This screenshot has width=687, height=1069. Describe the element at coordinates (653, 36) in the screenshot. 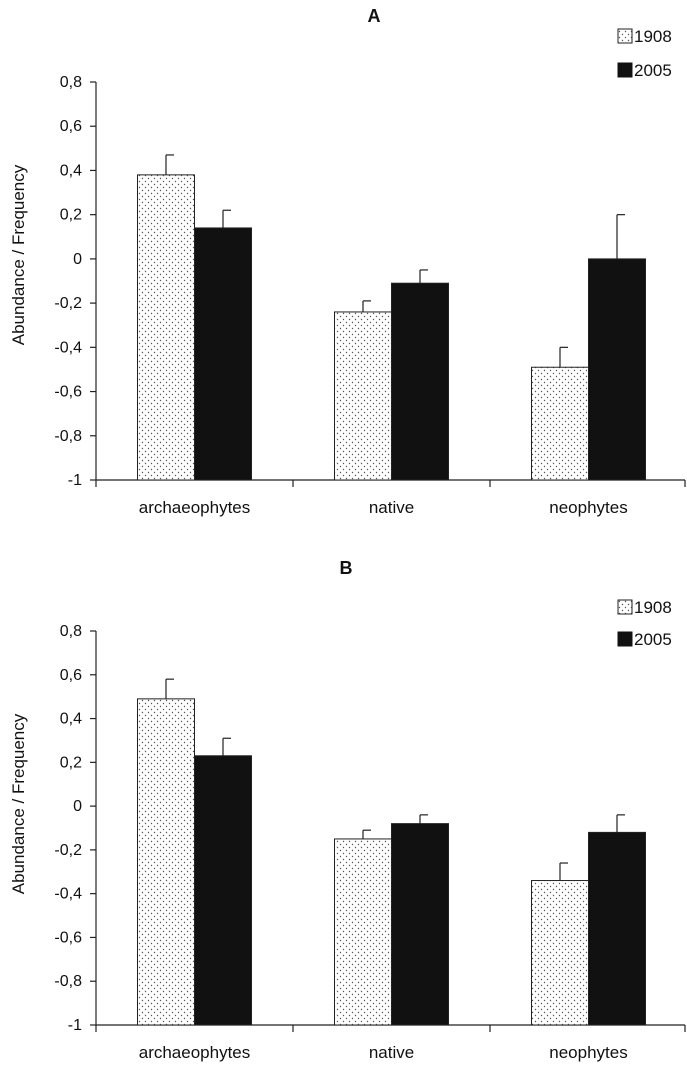

I see `panel-a-legend-label-1908: 1908` at that location.